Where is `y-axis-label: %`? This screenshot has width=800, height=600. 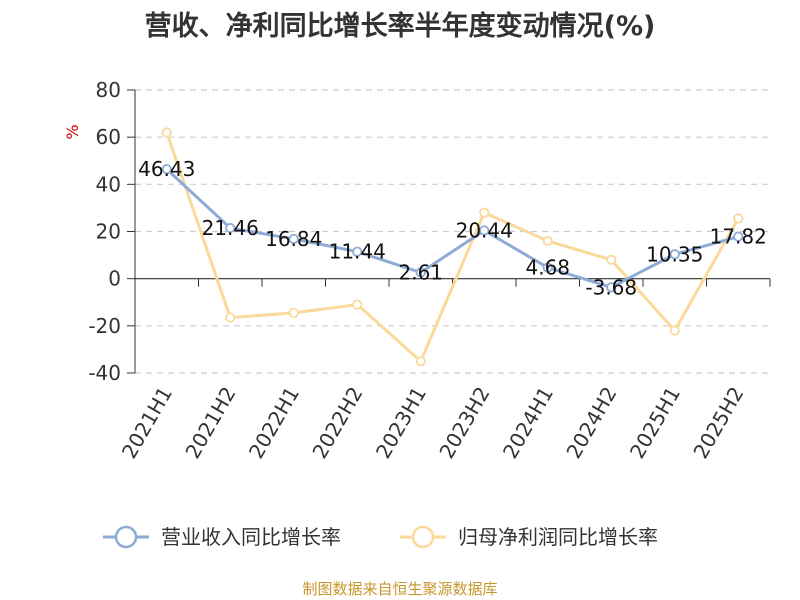
y-axis-label: % is located at coordinates (72, 131).